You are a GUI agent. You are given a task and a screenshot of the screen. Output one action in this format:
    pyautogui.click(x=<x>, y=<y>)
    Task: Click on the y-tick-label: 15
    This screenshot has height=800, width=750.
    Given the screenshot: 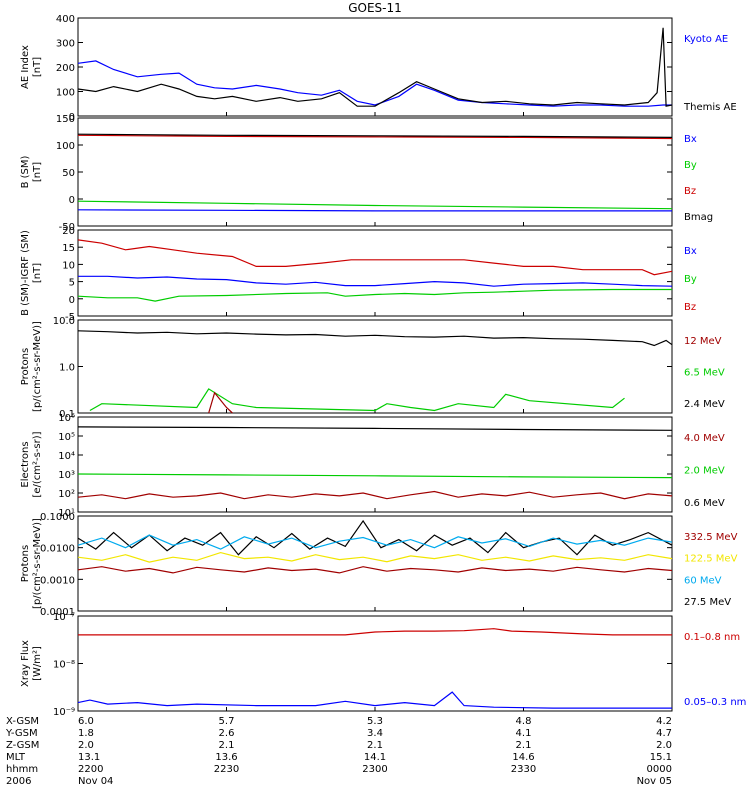 What is the action you would take?
    pyautogui.click(x=68, y=248)
    